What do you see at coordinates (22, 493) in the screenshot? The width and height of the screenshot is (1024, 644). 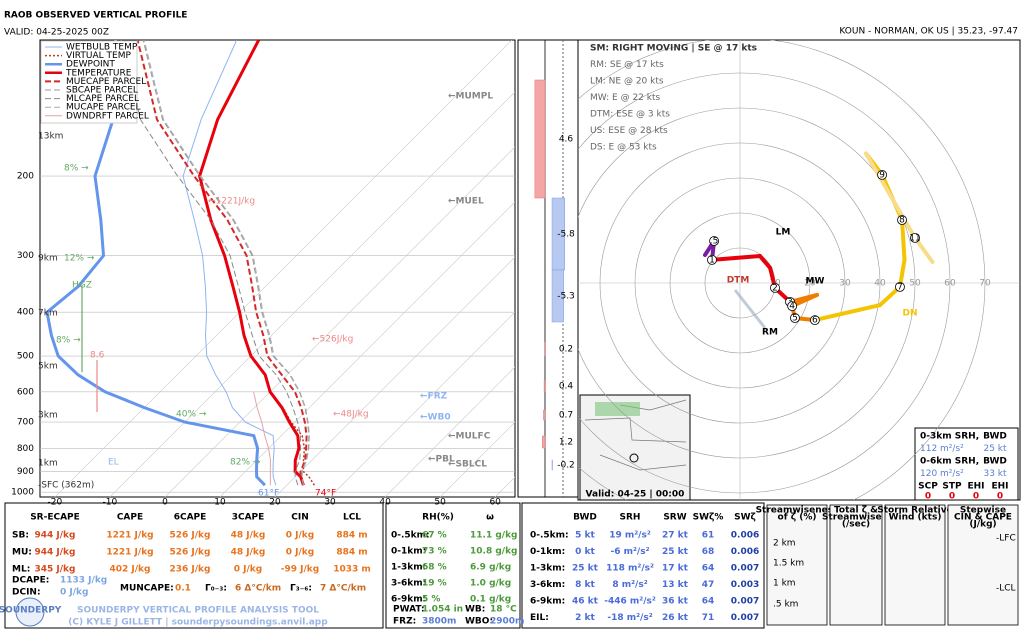 I see `y-tick-label: 1000` at bounding box center [22, 493].